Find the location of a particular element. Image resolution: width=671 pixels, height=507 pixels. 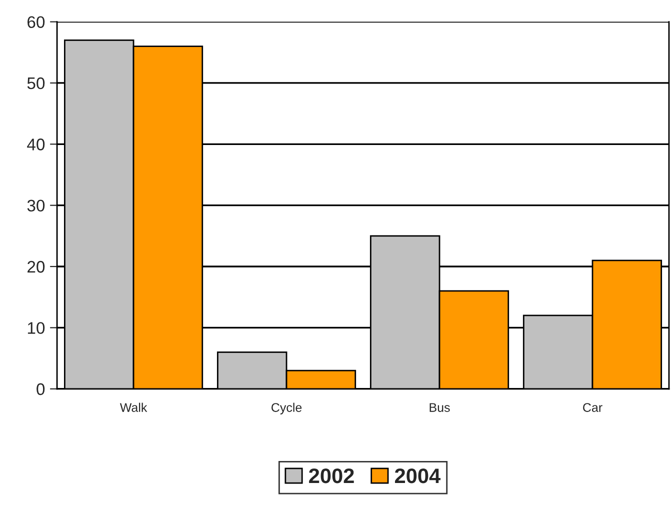

y-tick-label: 30 is located at coordinates (36, 206).